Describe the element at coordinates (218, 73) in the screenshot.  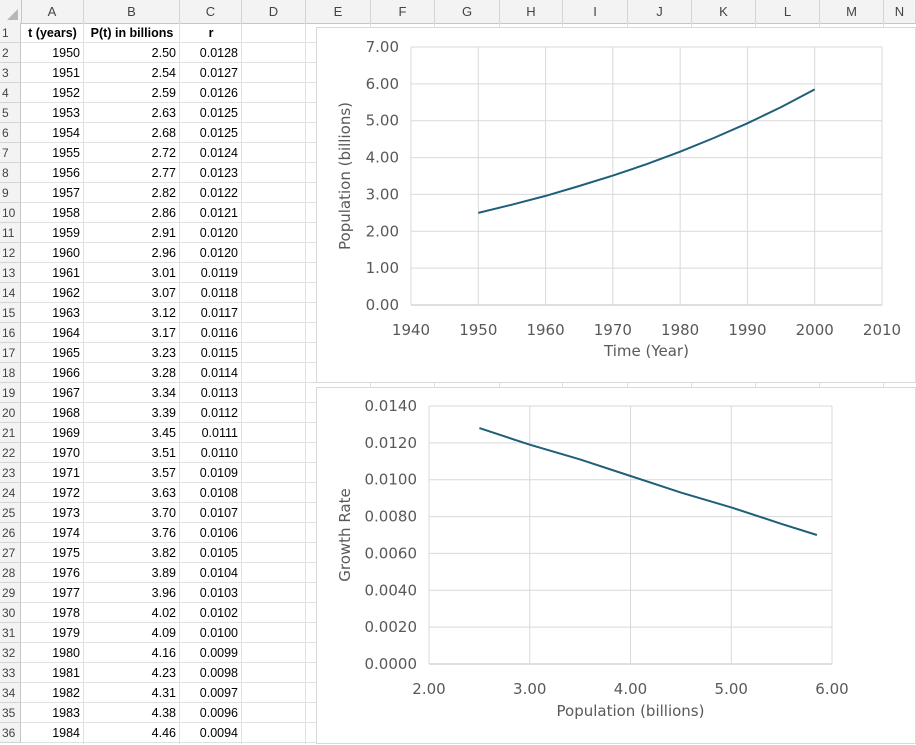
I see `data-cell: 0.0127` at that location.